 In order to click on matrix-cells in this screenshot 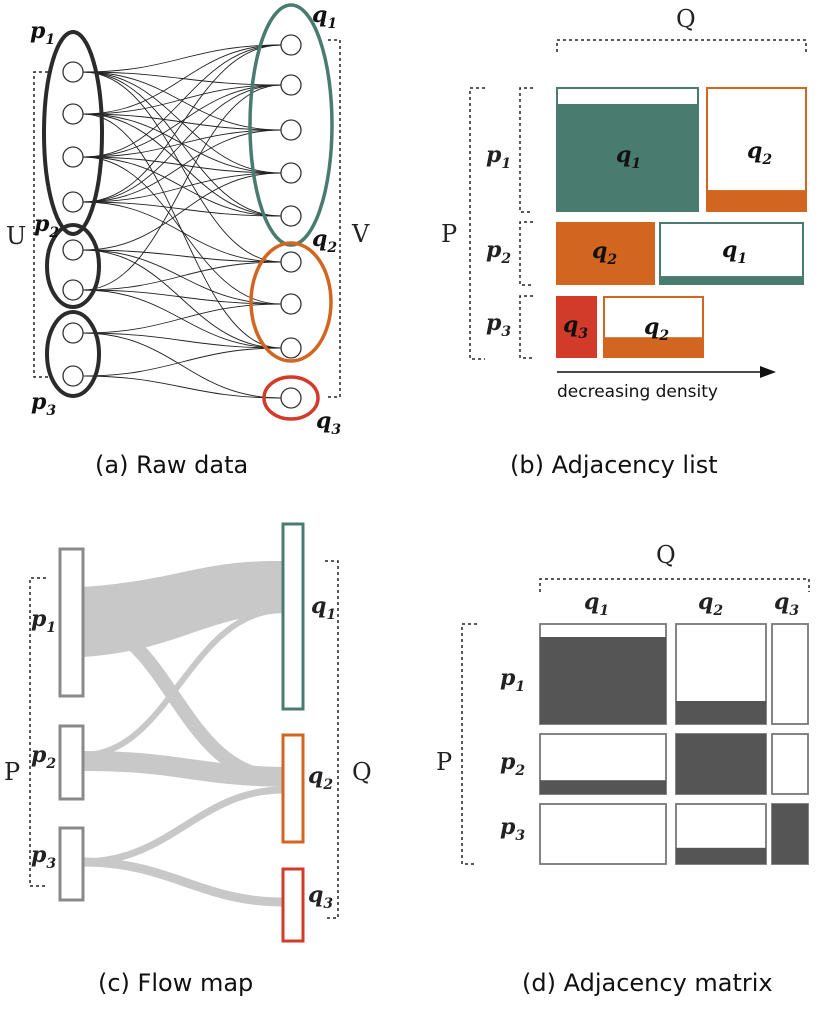, I will do `click(674, 744)`.